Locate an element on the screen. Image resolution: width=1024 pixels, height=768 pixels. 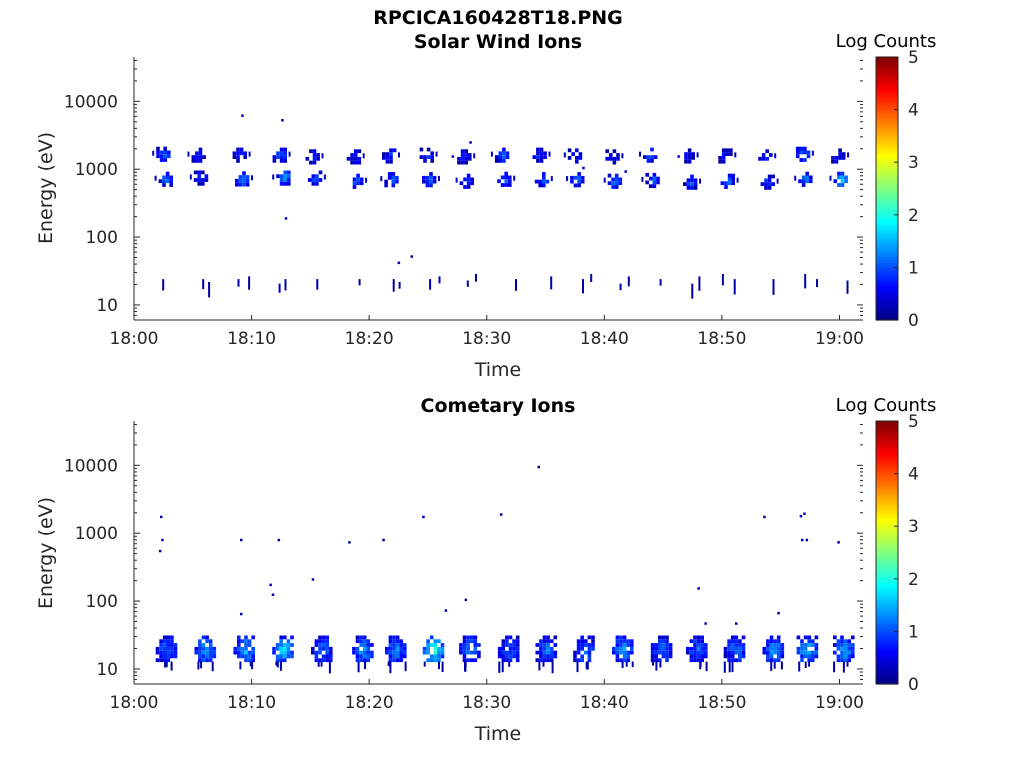
cometary-y-tick-label: 1000 is located at coordinates (96, 534).